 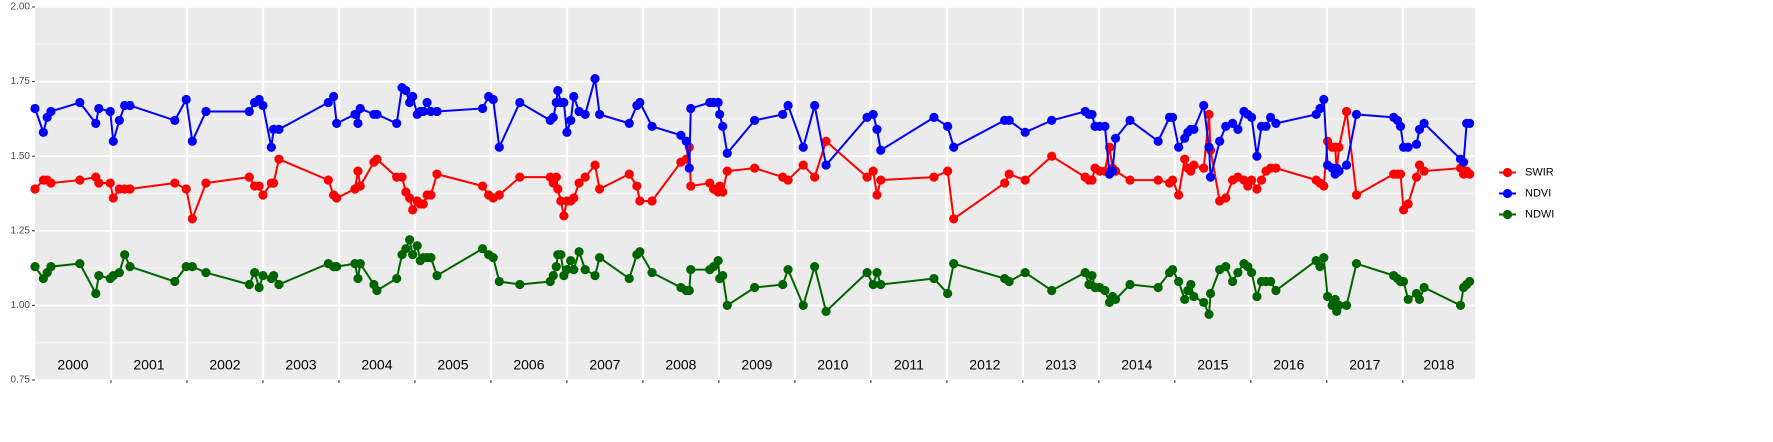 I want to click on year-label: 2008, so click(x=680, y=365).